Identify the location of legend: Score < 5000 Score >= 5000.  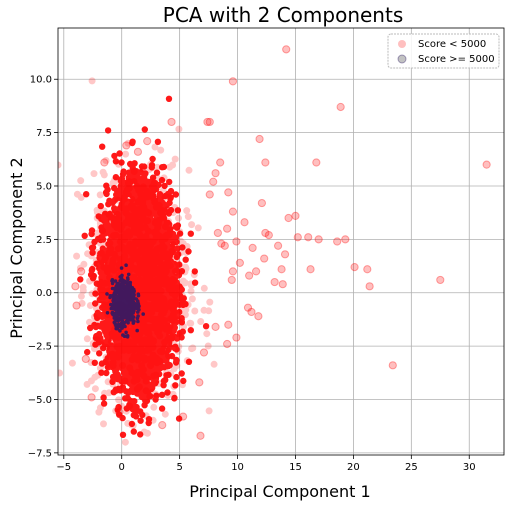
(443, 51).